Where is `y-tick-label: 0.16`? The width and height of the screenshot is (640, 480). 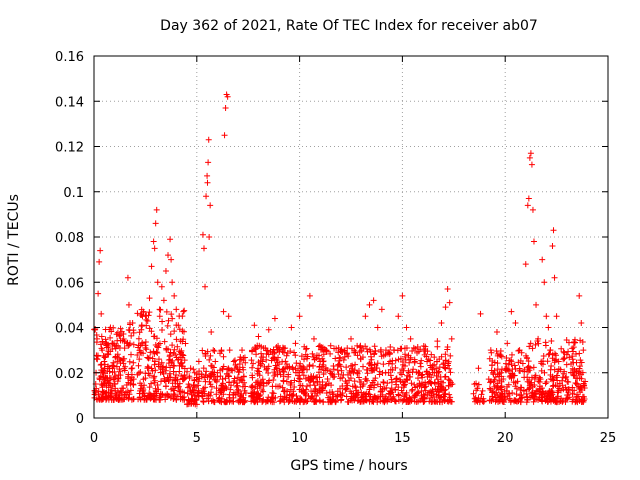
y-tick-label: 0.16 is located at coordinates (69, 57).